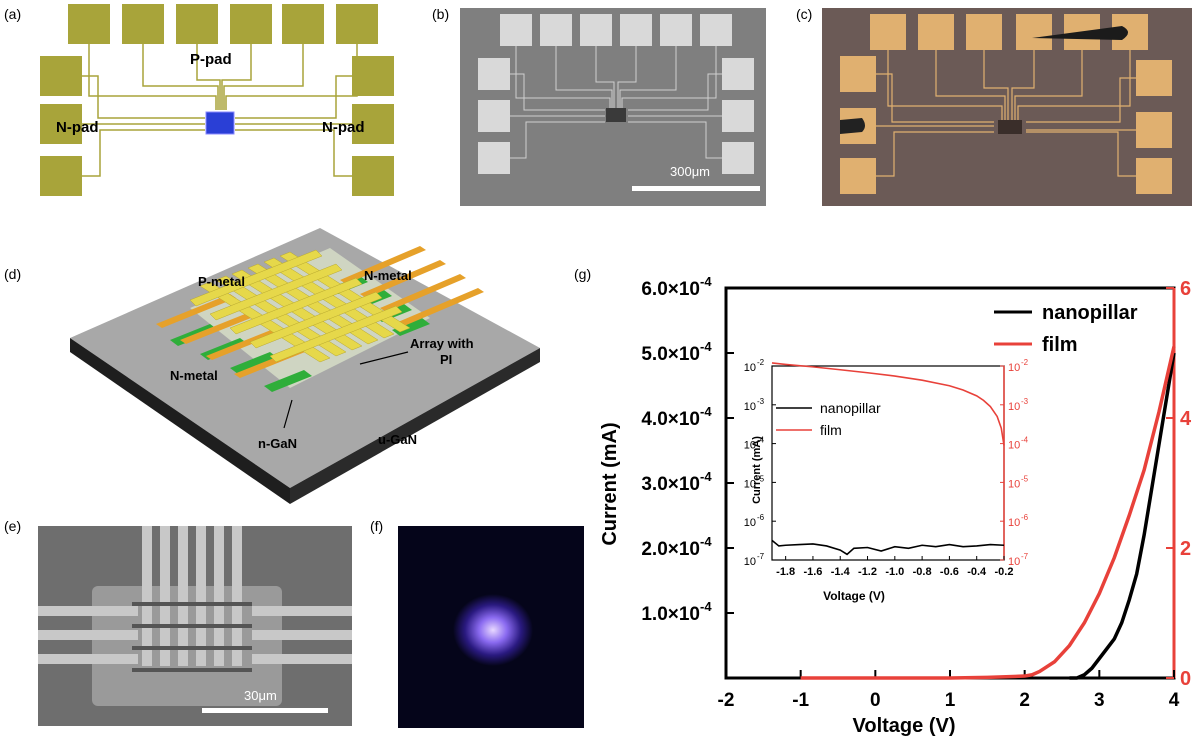 Image resolution: width=1200 pixels, height=739 pixels. Describe the element at coordinates (13, 274) in the screenshot. I see `panel-label-d: (d)` at that location.